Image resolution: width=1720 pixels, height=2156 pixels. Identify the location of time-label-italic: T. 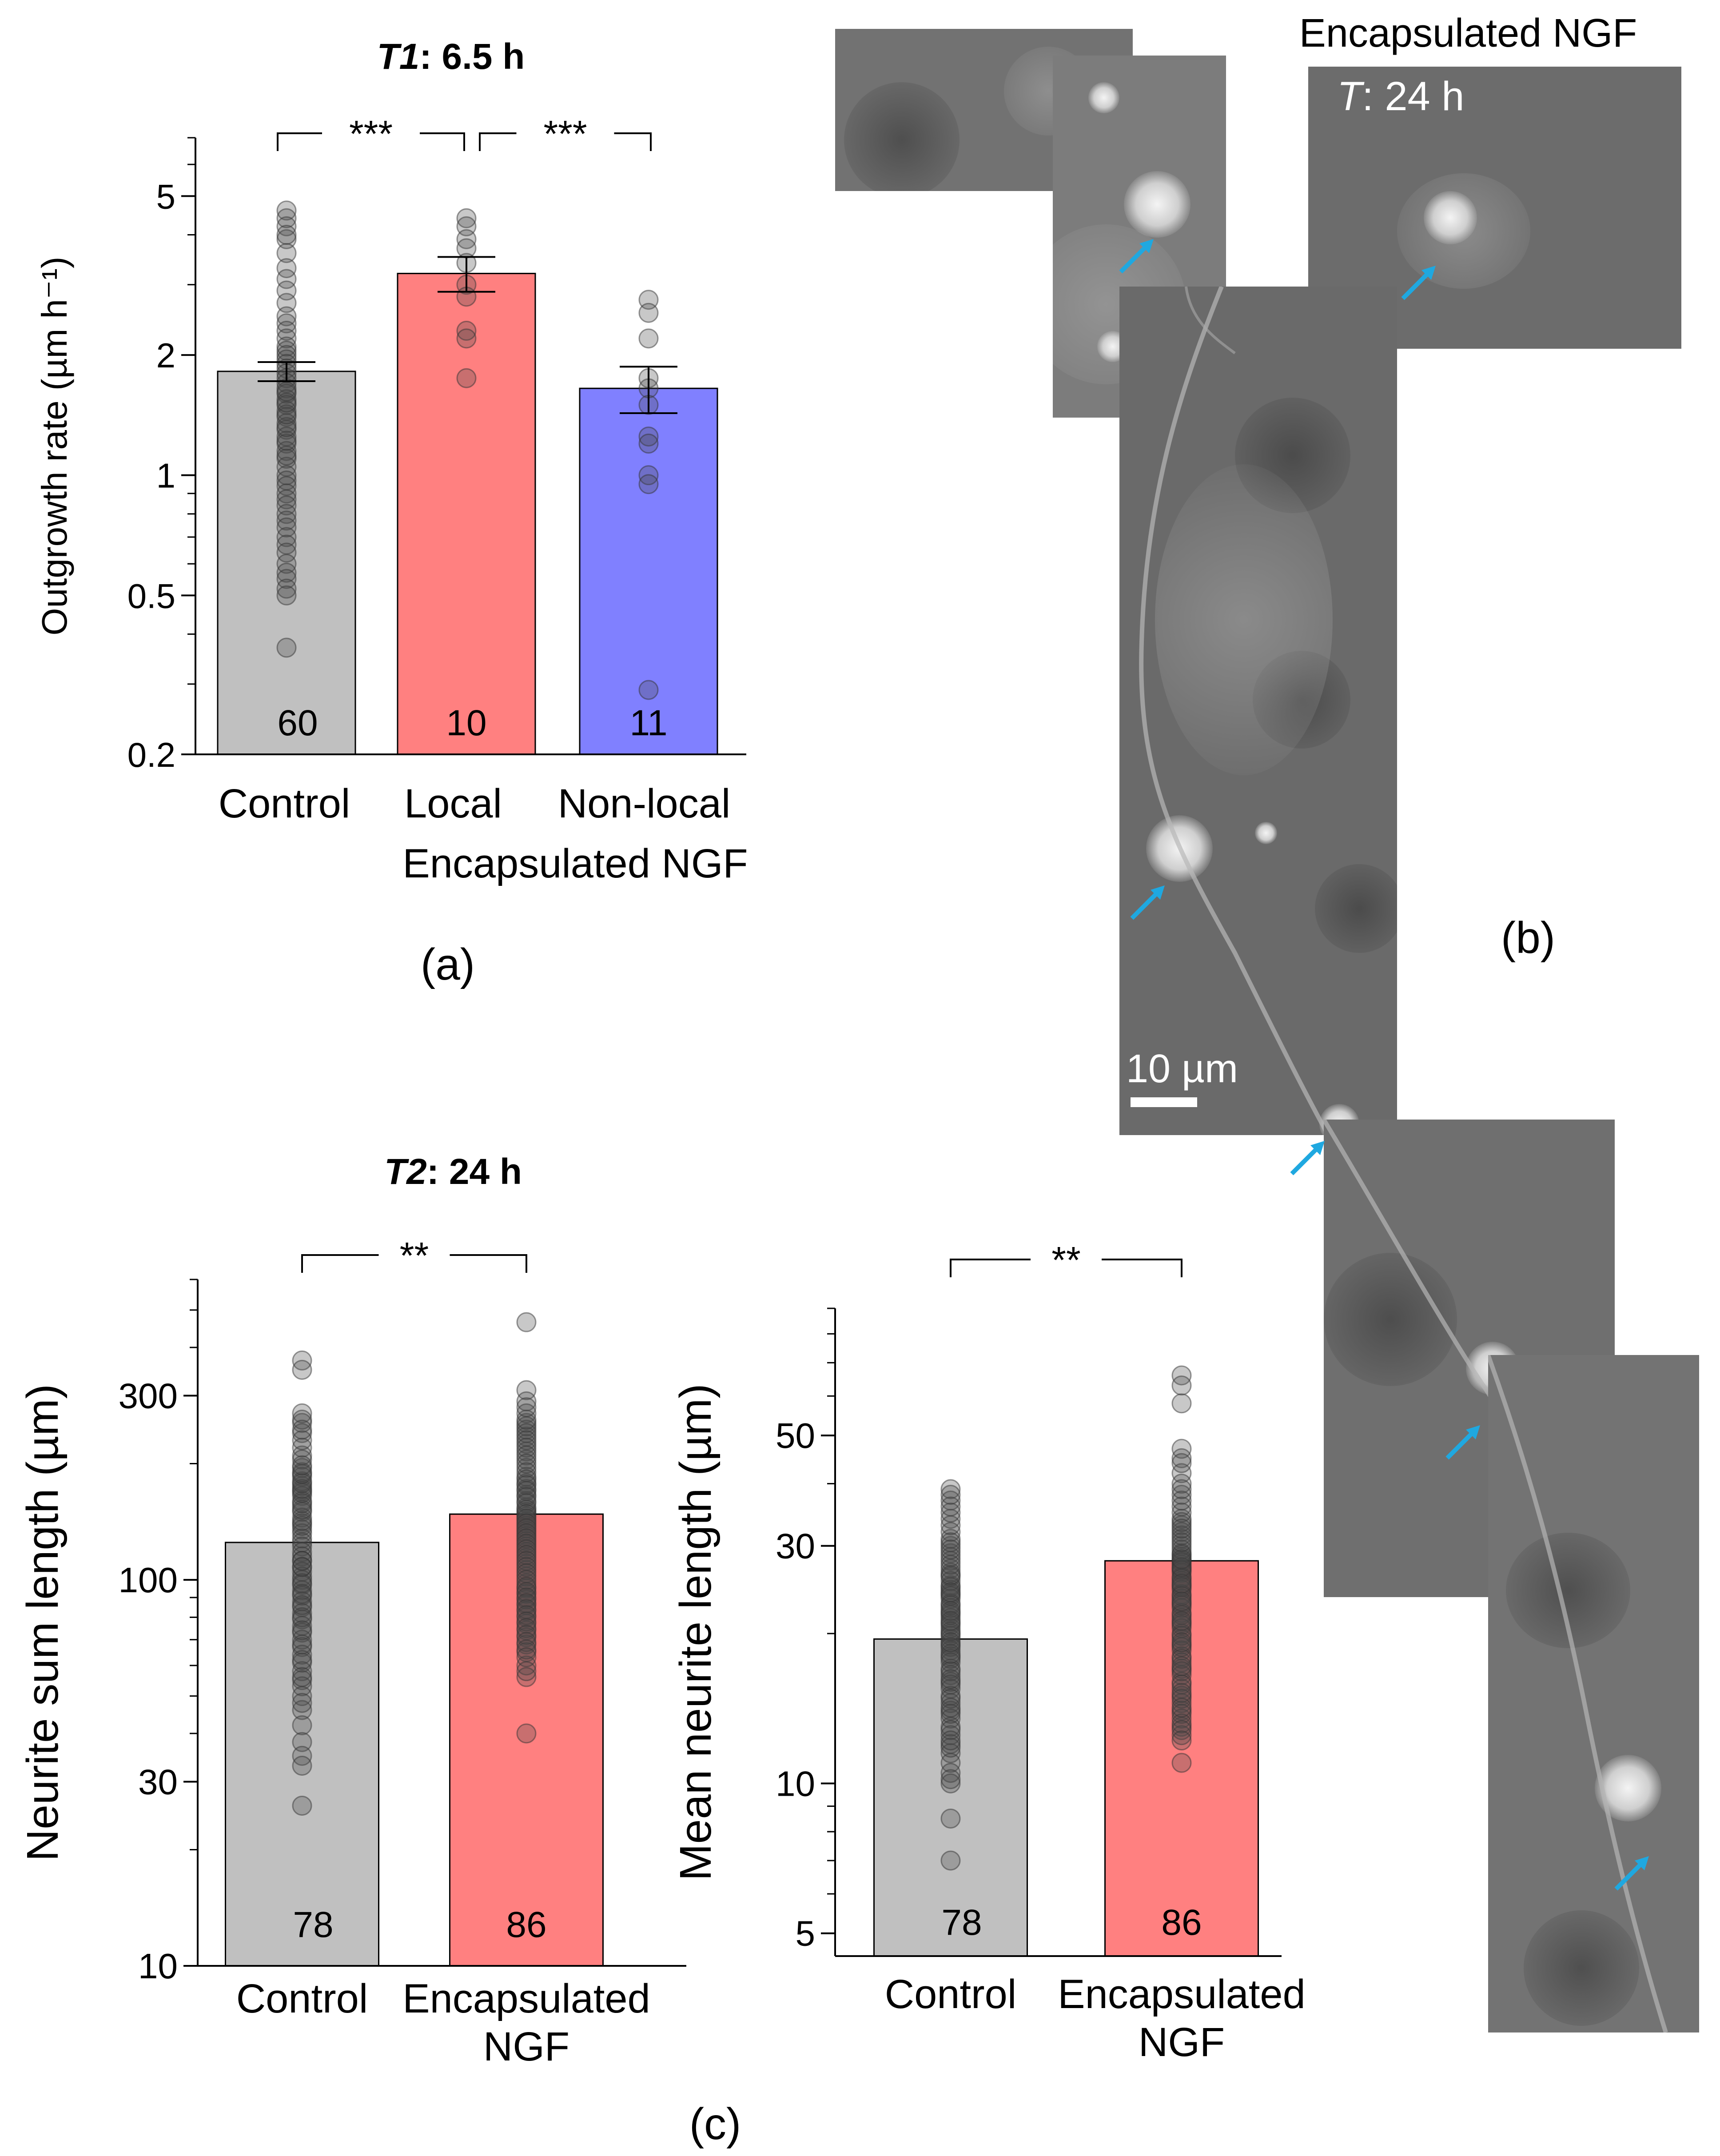
(1349, 96).